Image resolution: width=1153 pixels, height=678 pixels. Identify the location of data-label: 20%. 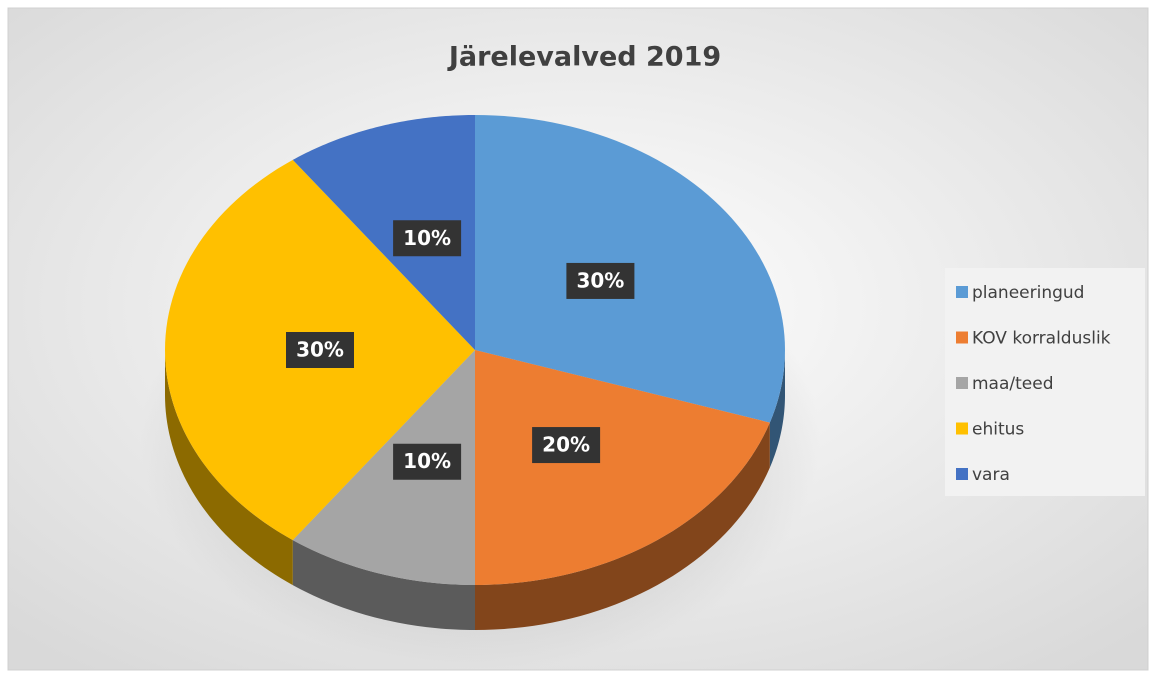
(566, 445).